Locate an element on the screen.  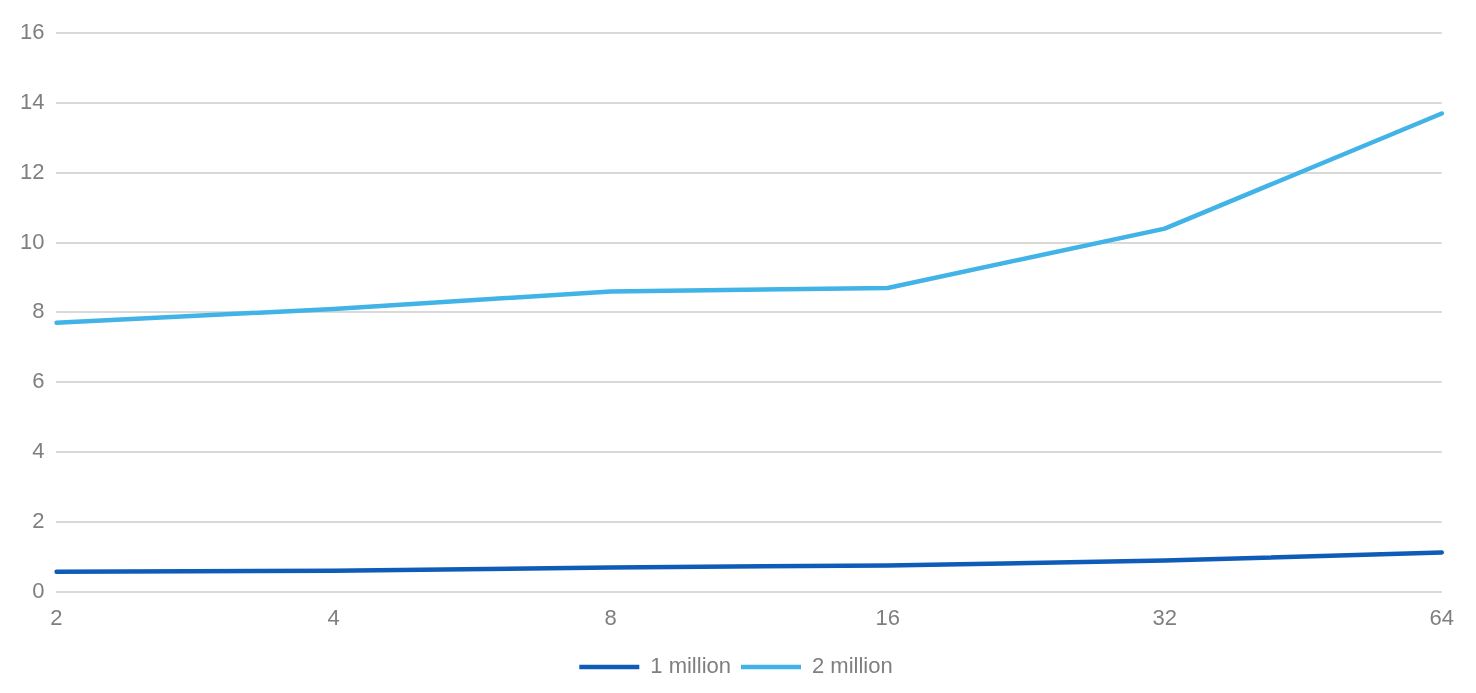
legend-label: 2 million is located at coordinates (852, 666).